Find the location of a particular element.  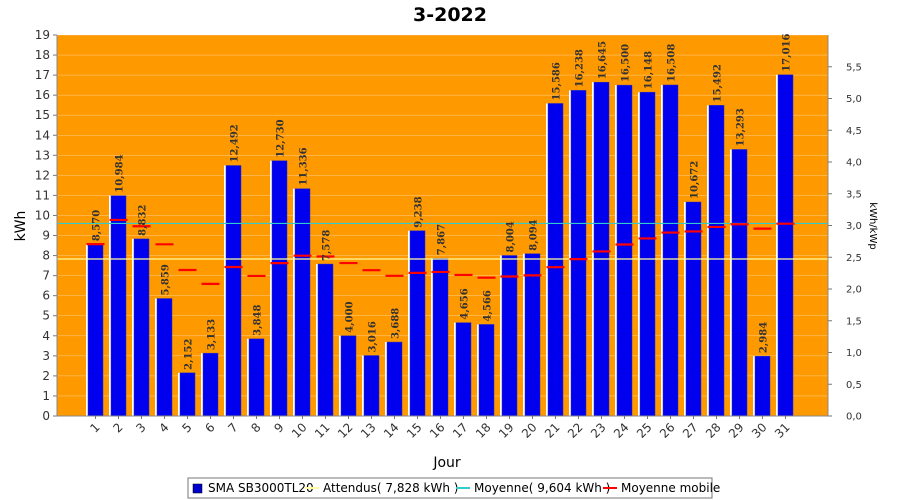

y2-tick-label: 4,0 is located at coordinates (854, 163).